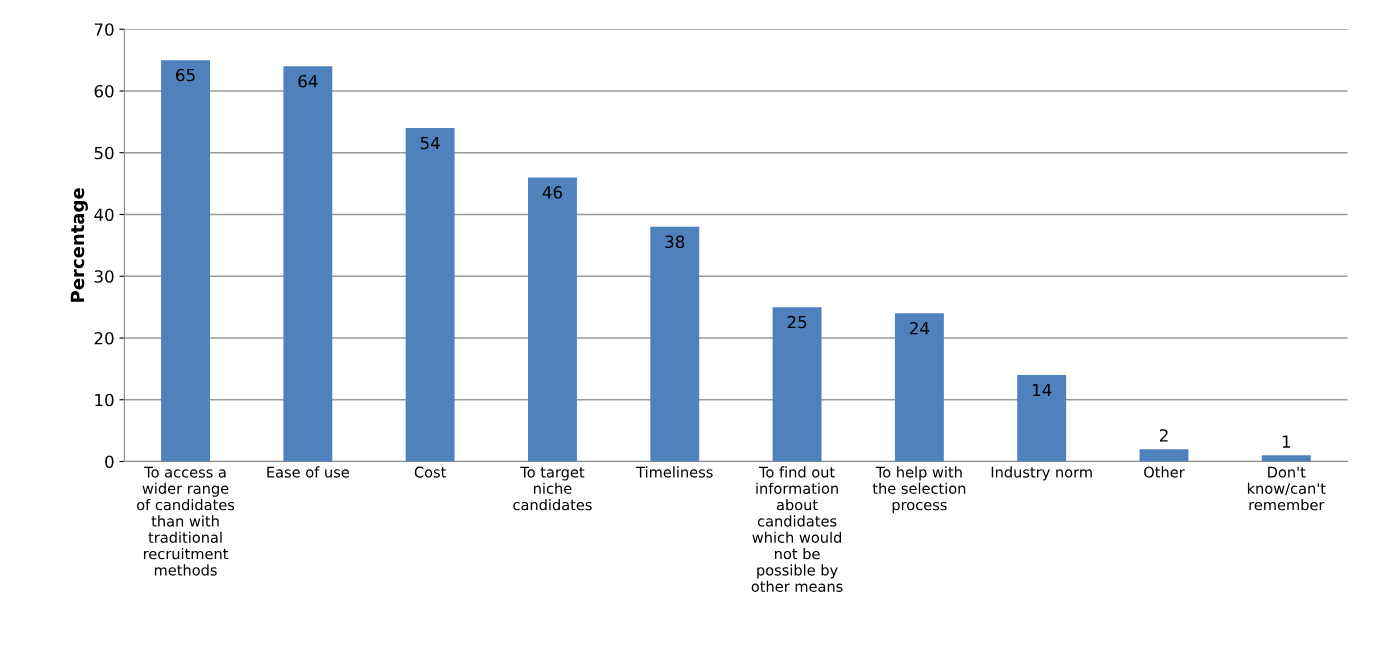 The image size is (1382, 650). What do you see at coordinates (185, 75) in the screenshot?
I see `data-label: 65` at bounding box center [185, 75].